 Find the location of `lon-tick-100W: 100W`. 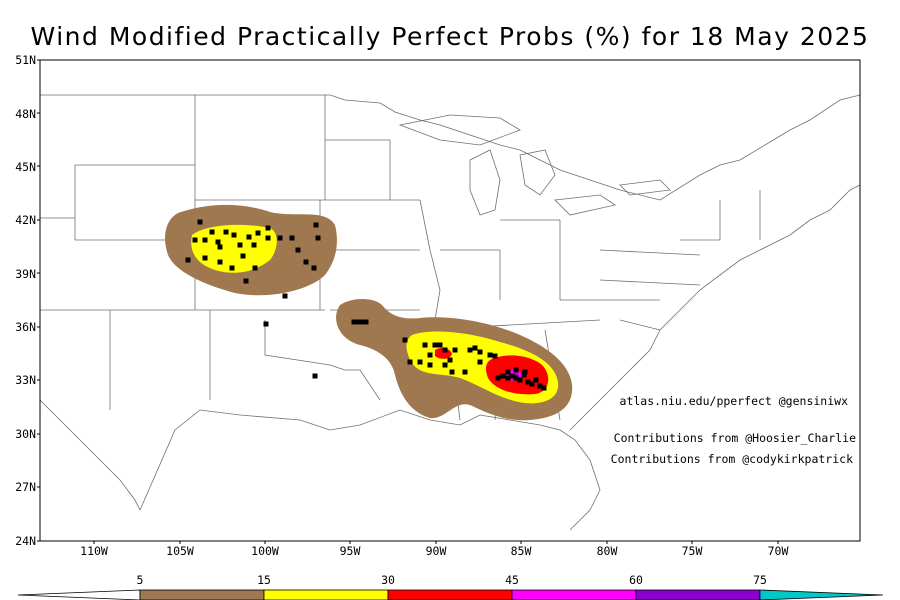

lon-tick-100W: 100W is located at coordinates (265, 551).